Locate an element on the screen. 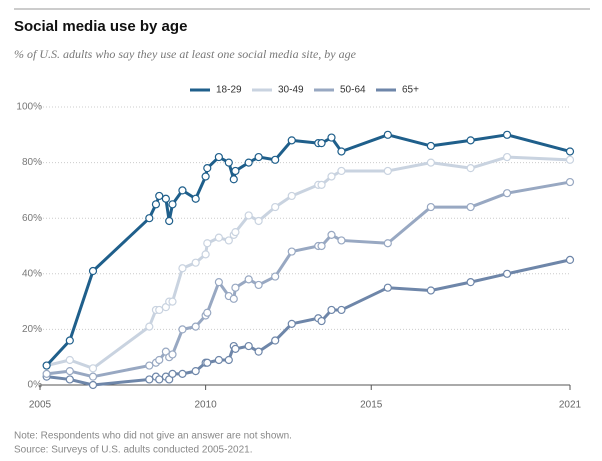  y-tick-label: 60% is located at coordinates (32, 218).